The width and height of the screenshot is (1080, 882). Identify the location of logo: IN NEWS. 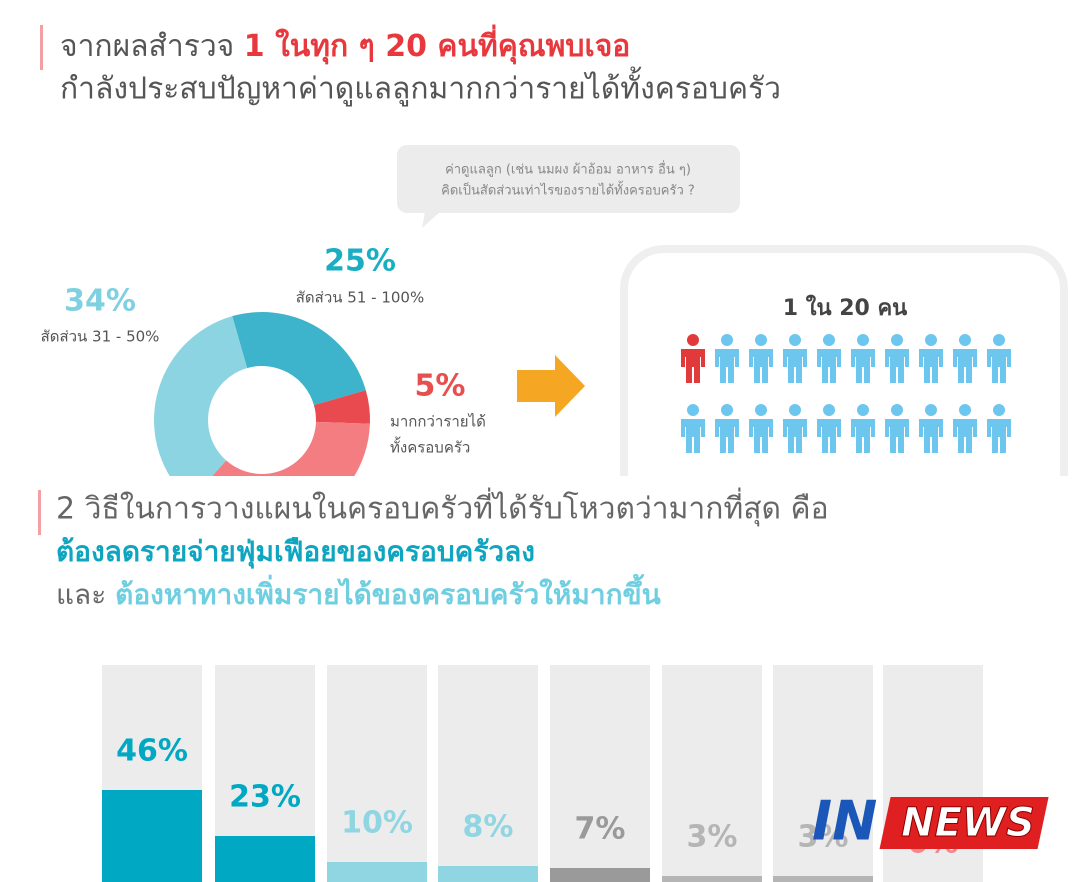
(930, 821).